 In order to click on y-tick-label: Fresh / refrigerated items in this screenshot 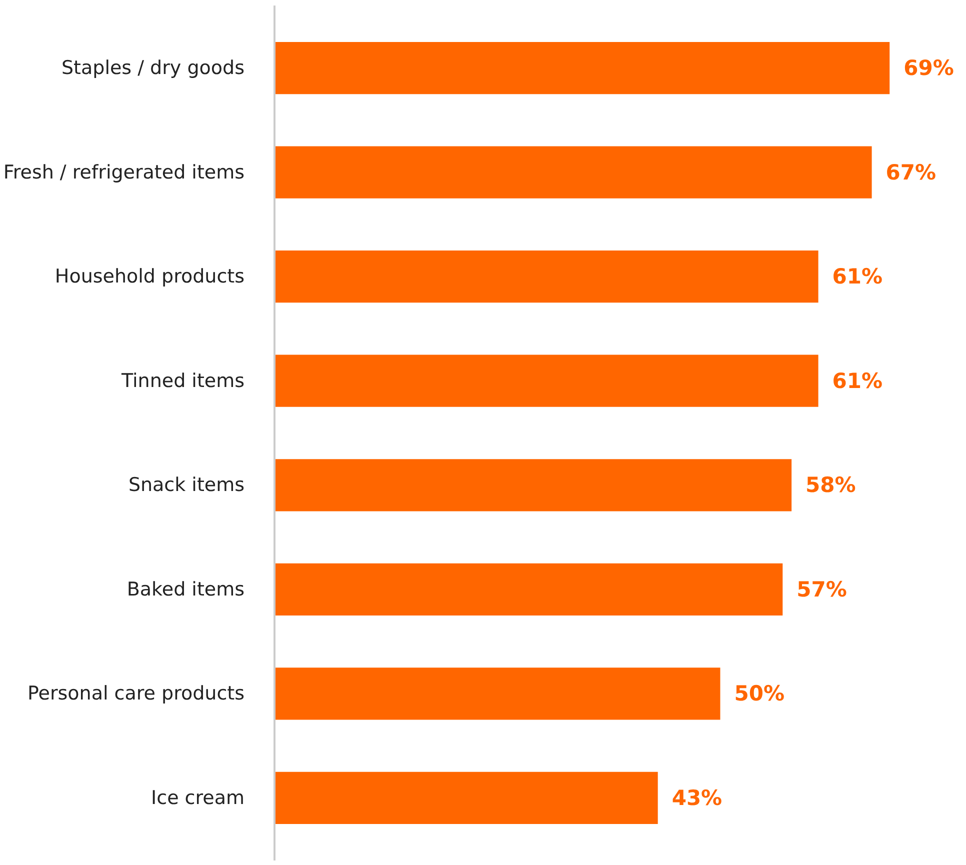, I will do `click(124, 172)`.